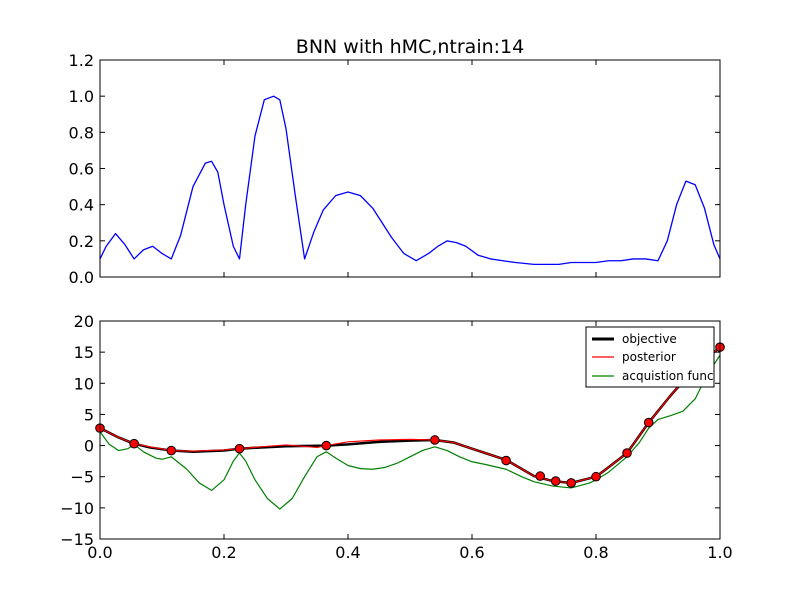 The width and height of the screenshot is (800, 600). Describe the element at coordinates (81, 60) in the screenshot. I see `top-y-tick-label: 1.2` at that location.